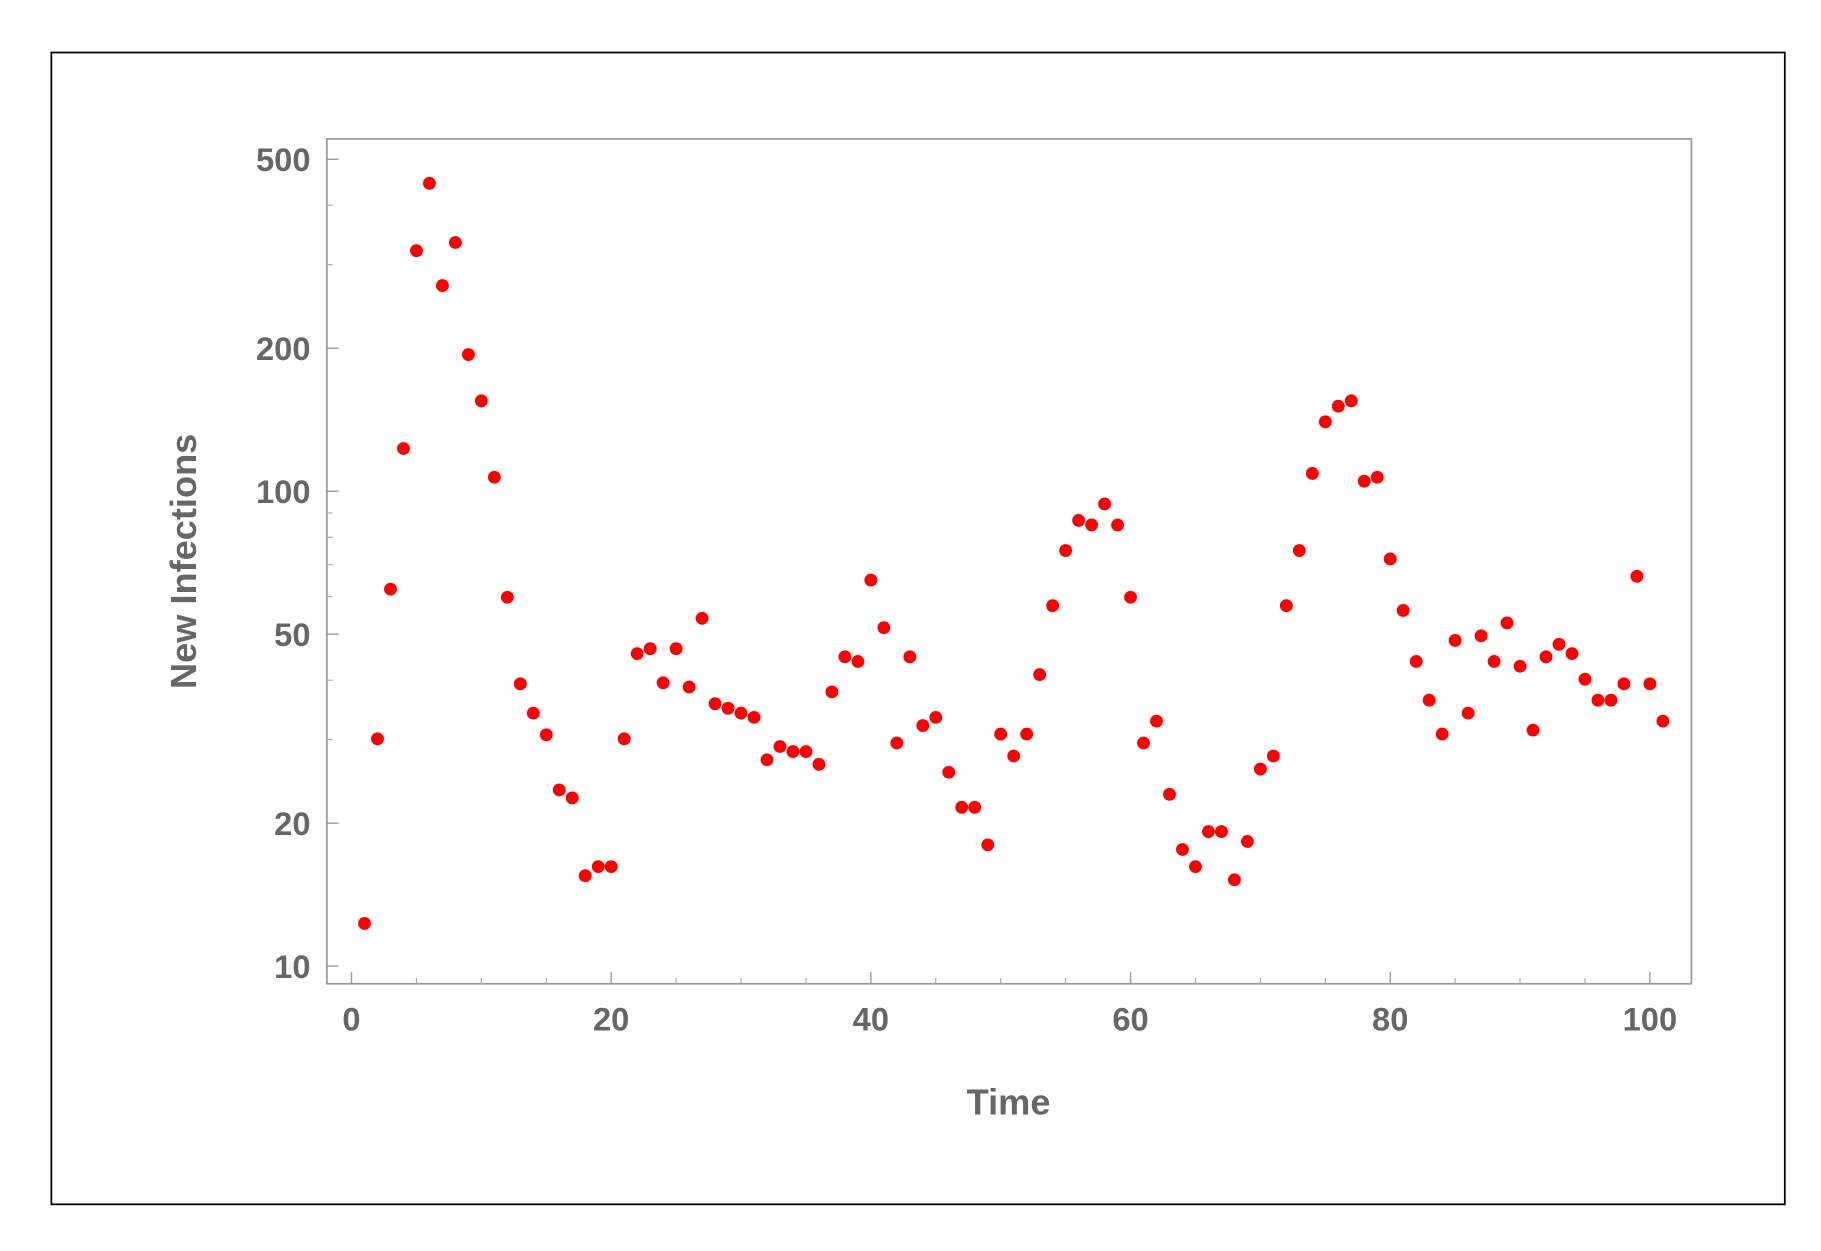 Image resolution: width=1821 pixels, height=1251 pixels. I want to click on x-tick-label: 20, so click(611, 1018).